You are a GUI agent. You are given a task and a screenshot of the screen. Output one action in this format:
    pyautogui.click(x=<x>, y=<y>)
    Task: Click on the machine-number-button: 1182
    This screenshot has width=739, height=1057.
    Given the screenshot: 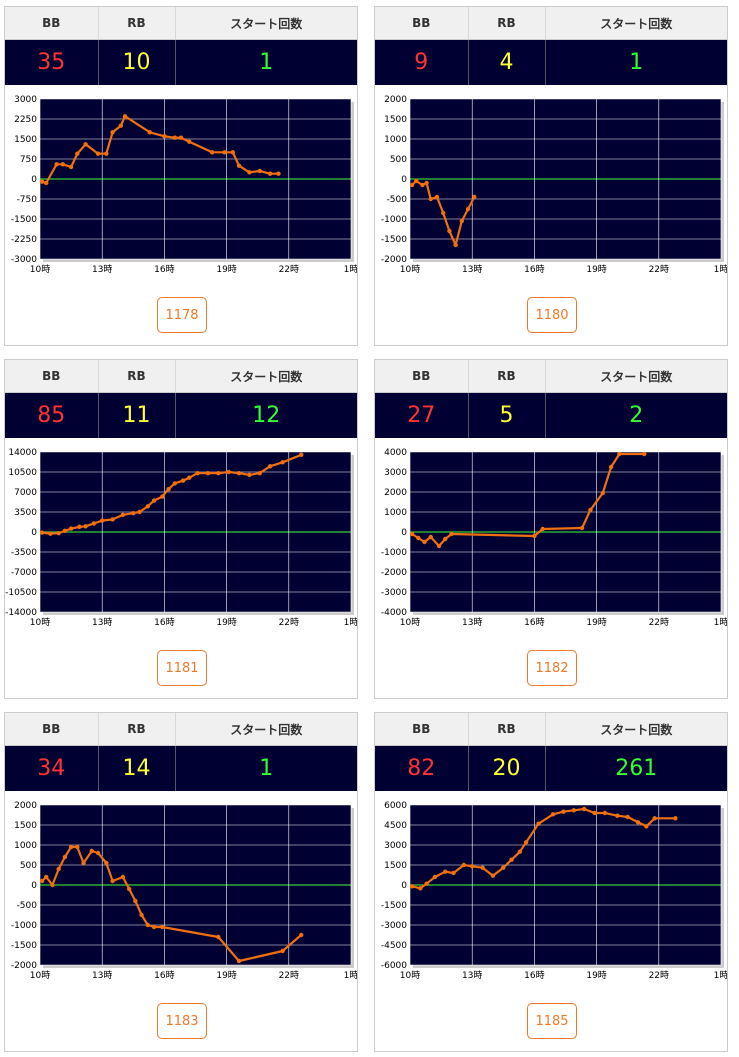 What is the action you would take?
    pyautogui.click(x=552, y=668)
    